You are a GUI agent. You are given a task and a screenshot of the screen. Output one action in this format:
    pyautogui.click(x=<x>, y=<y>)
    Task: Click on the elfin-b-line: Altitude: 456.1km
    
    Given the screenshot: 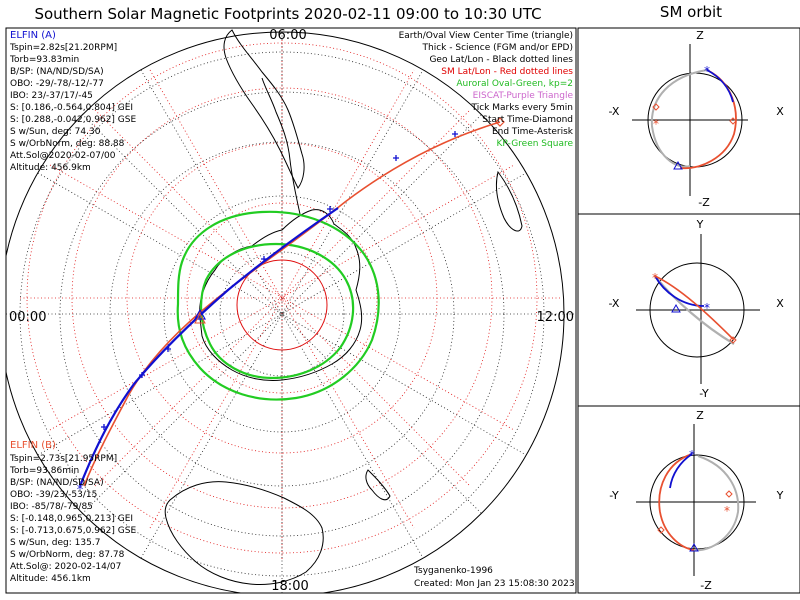 What is the action you would take?
    pyautogui.click(x=50, y=579)
    